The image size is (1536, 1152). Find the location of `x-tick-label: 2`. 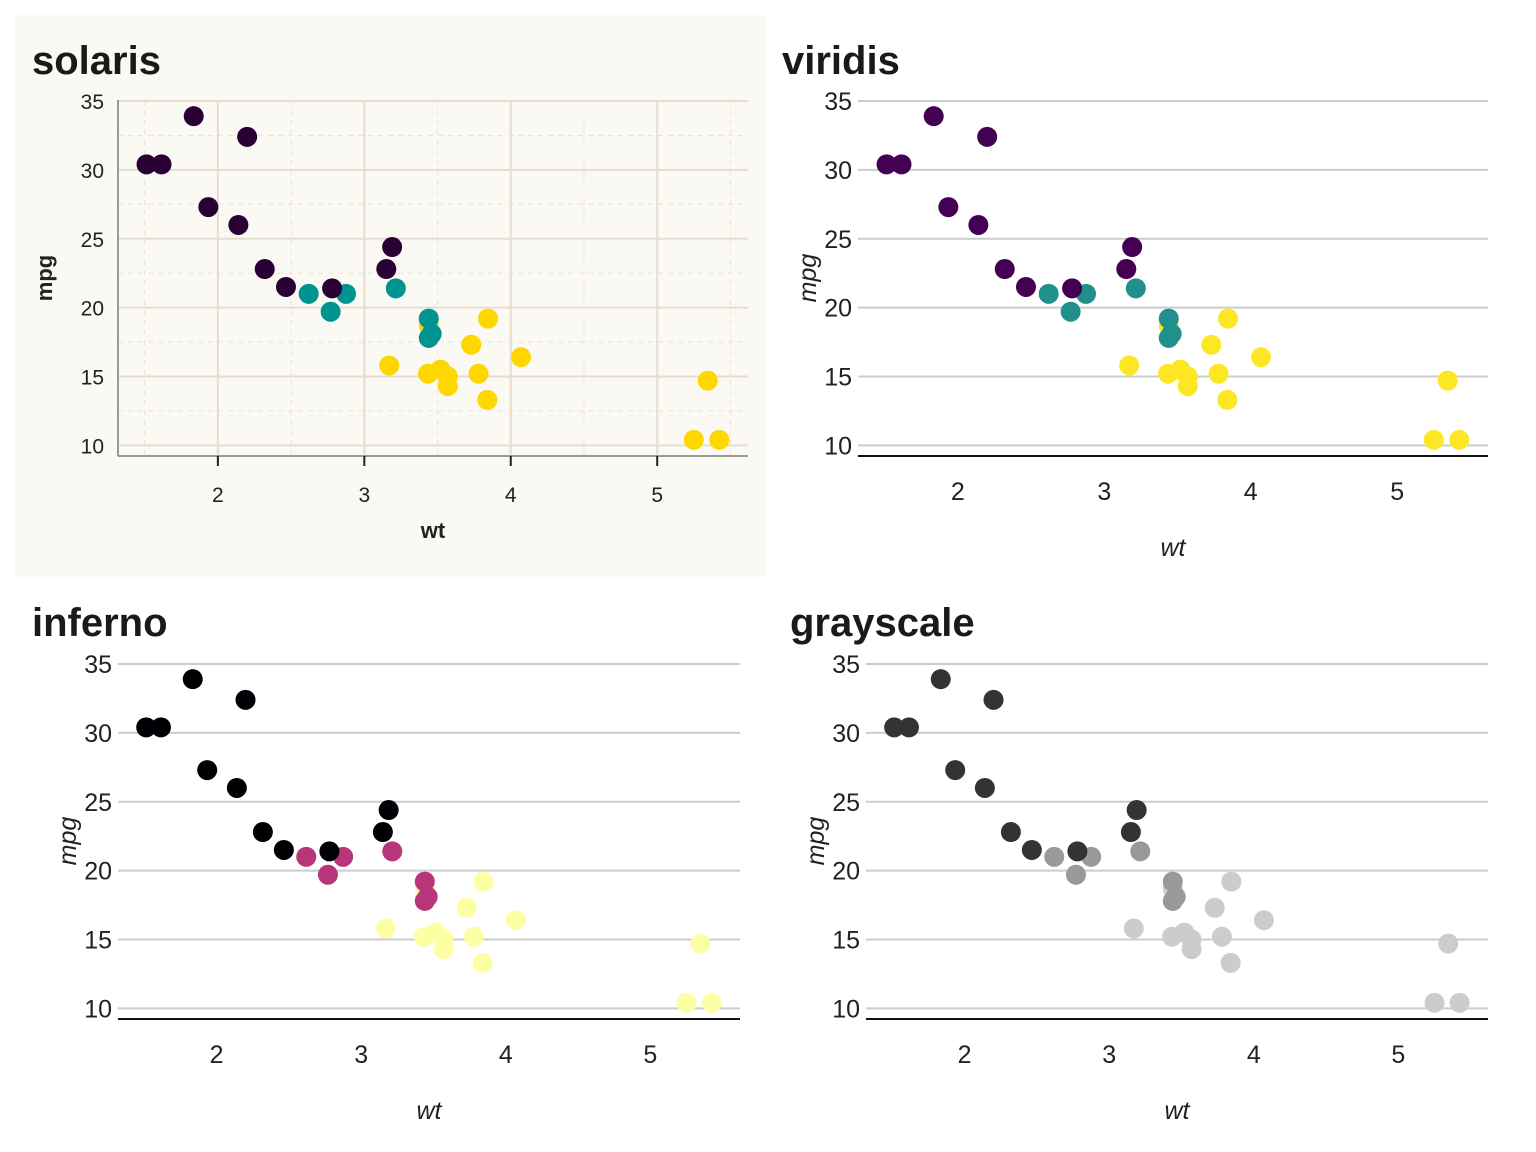

x-tick-label: 2 is located at coordinates (965, 1055).